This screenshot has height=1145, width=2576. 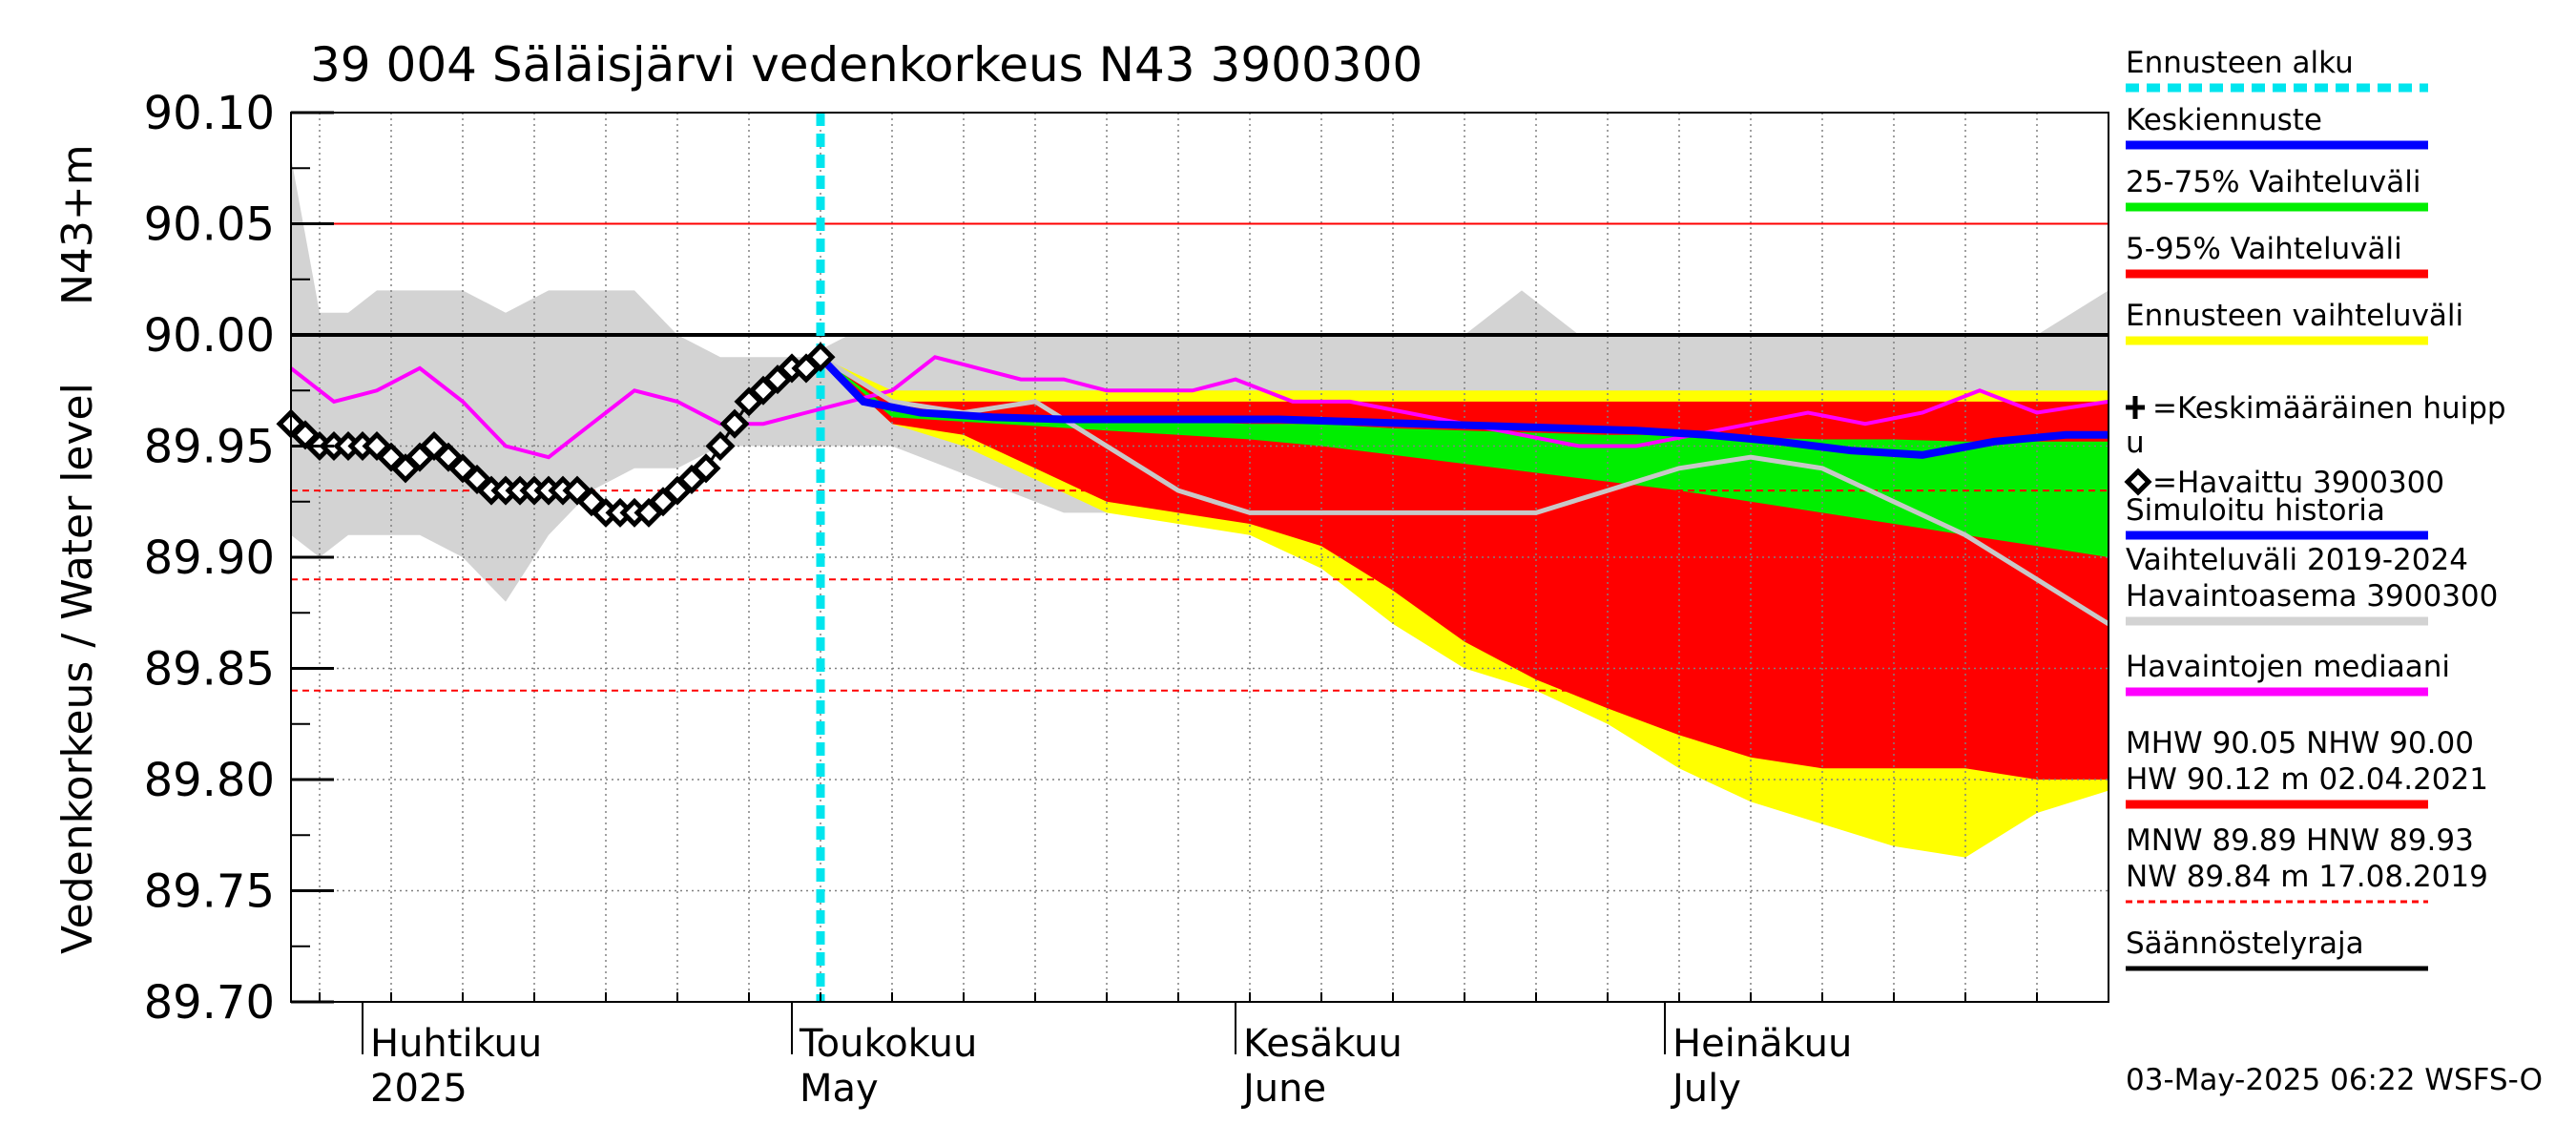 What do you see at coordinates (456, 1044) in the screenshot?
I see `x-month-label-fi: Huhtikuu` at bounding box center [456, 1044].